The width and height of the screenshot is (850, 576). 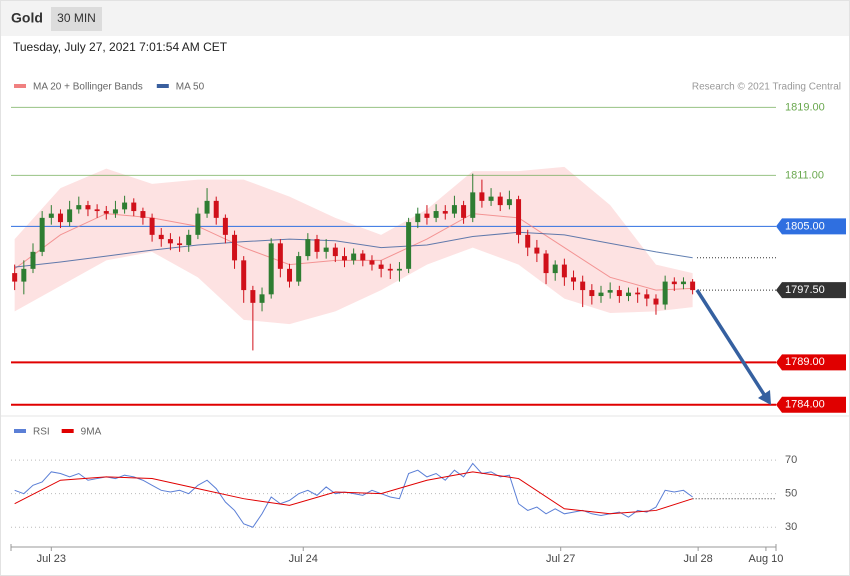 I want to click on legend-label: RSI, so click(x=41, y=432).